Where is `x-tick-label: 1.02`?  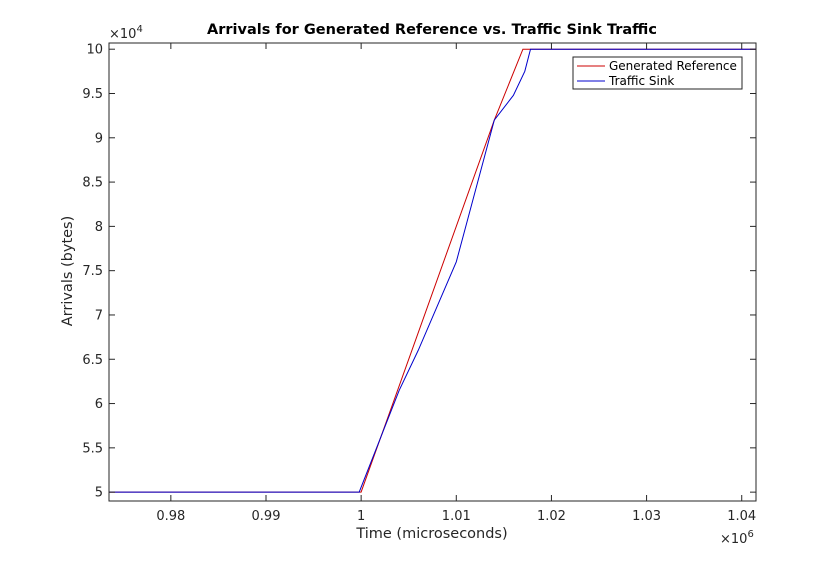
x-tick-label: 1.02 is located at coordinates (551, 516).